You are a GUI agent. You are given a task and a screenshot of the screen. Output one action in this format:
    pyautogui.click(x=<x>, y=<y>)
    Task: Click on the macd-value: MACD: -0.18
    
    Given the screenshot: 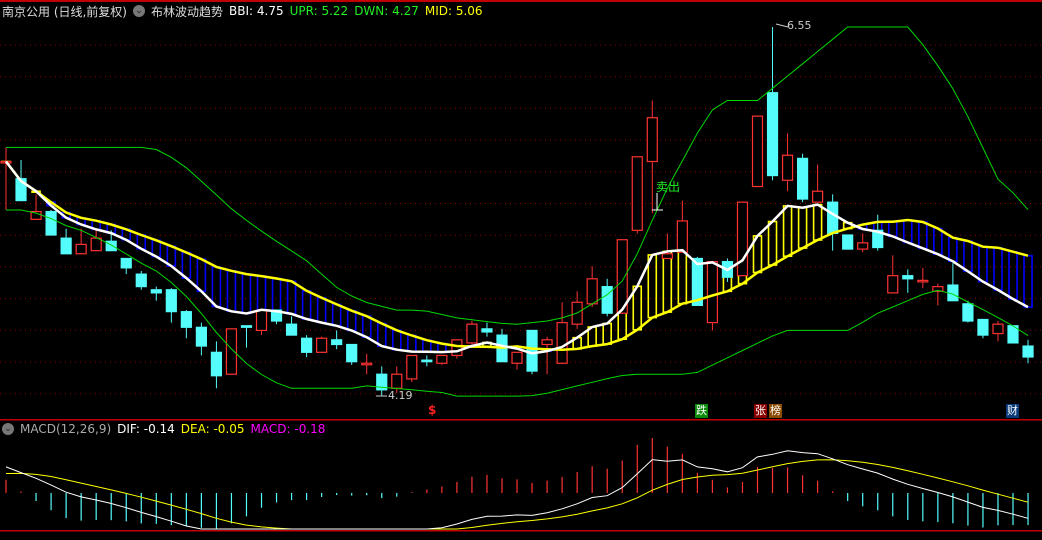 What is the action you would take?
    pyautogui.click(x=288, y=429)
    